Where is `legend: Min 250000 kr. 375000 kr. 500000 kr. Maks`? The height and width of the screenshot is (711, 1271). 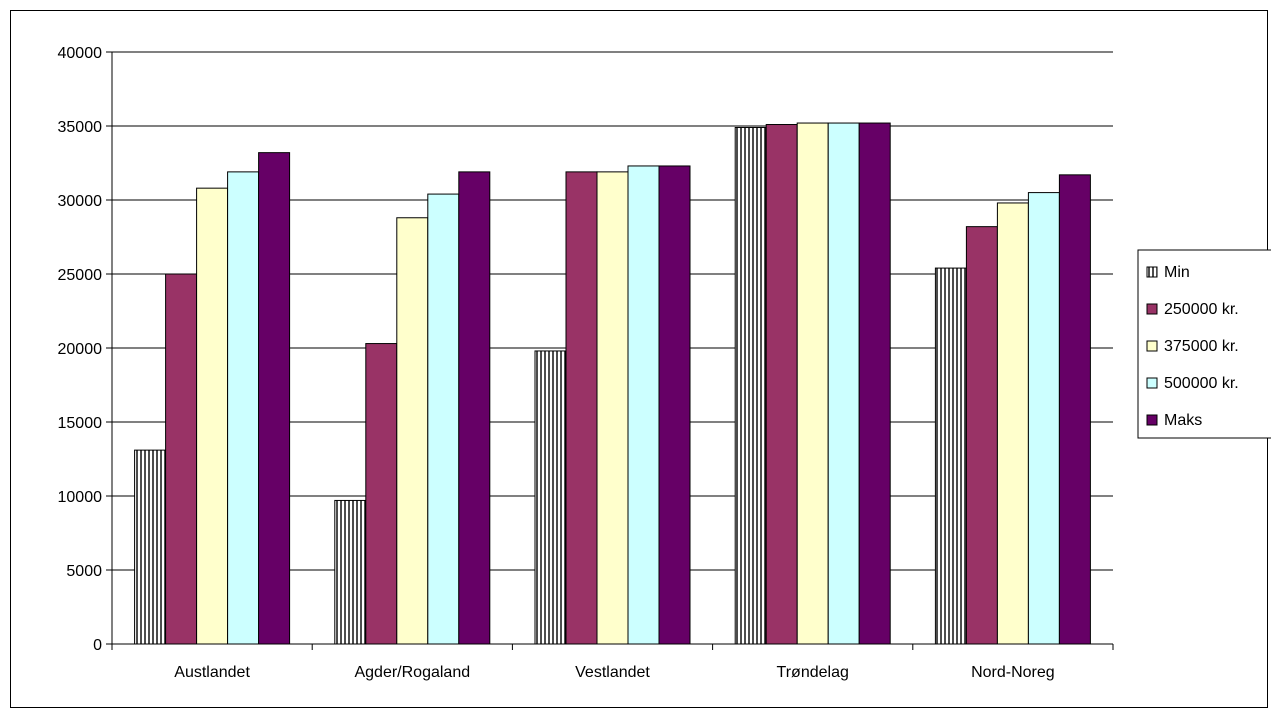
legend: Min 250000 kr. 375000 kr. 500000 kr. Maks is located at coordinates (1204, 344).